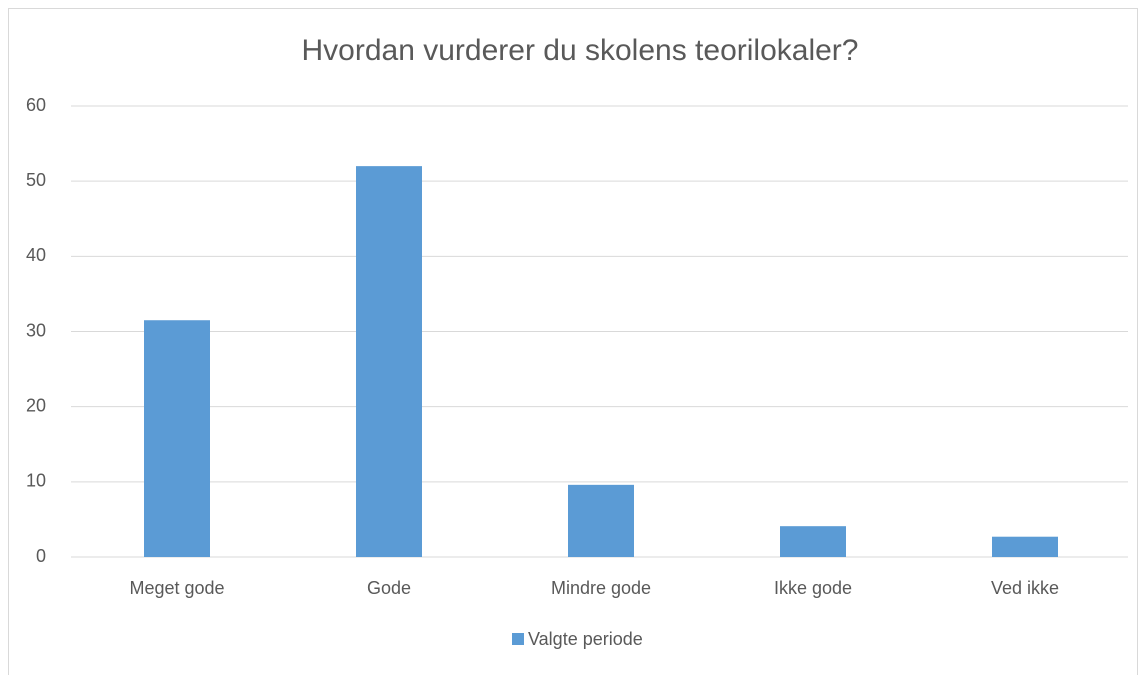  I want to click on x-tick-label: Ved ikke, so click(1025, 588).